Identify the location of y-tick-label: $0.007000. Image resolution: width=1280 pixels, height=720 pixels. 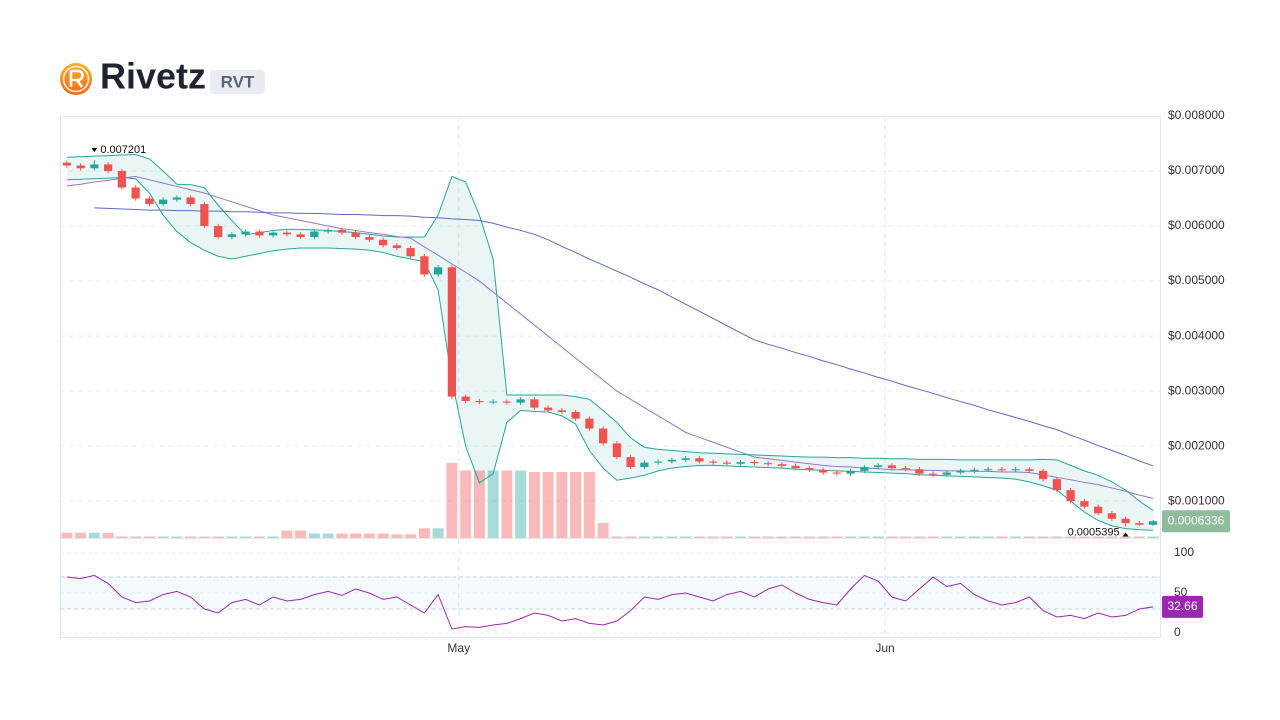
(1196, 170).